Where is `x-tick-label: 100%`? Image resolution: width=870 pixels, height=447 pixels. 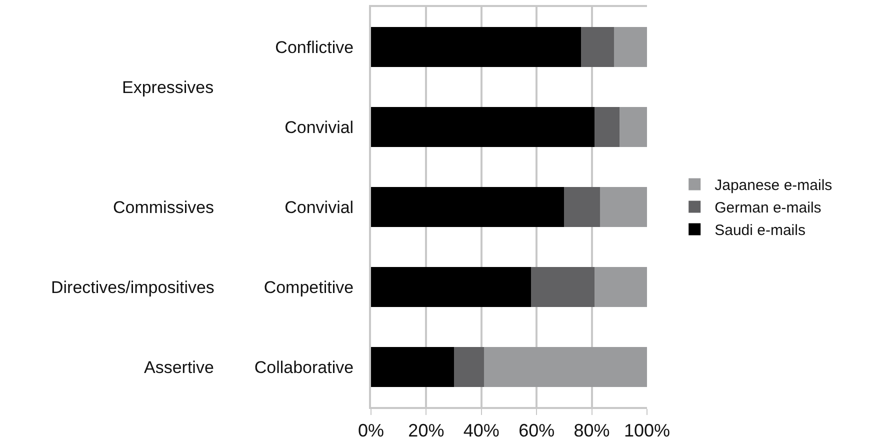 x-tick-label: 100% is located at coordinates (647, 430).